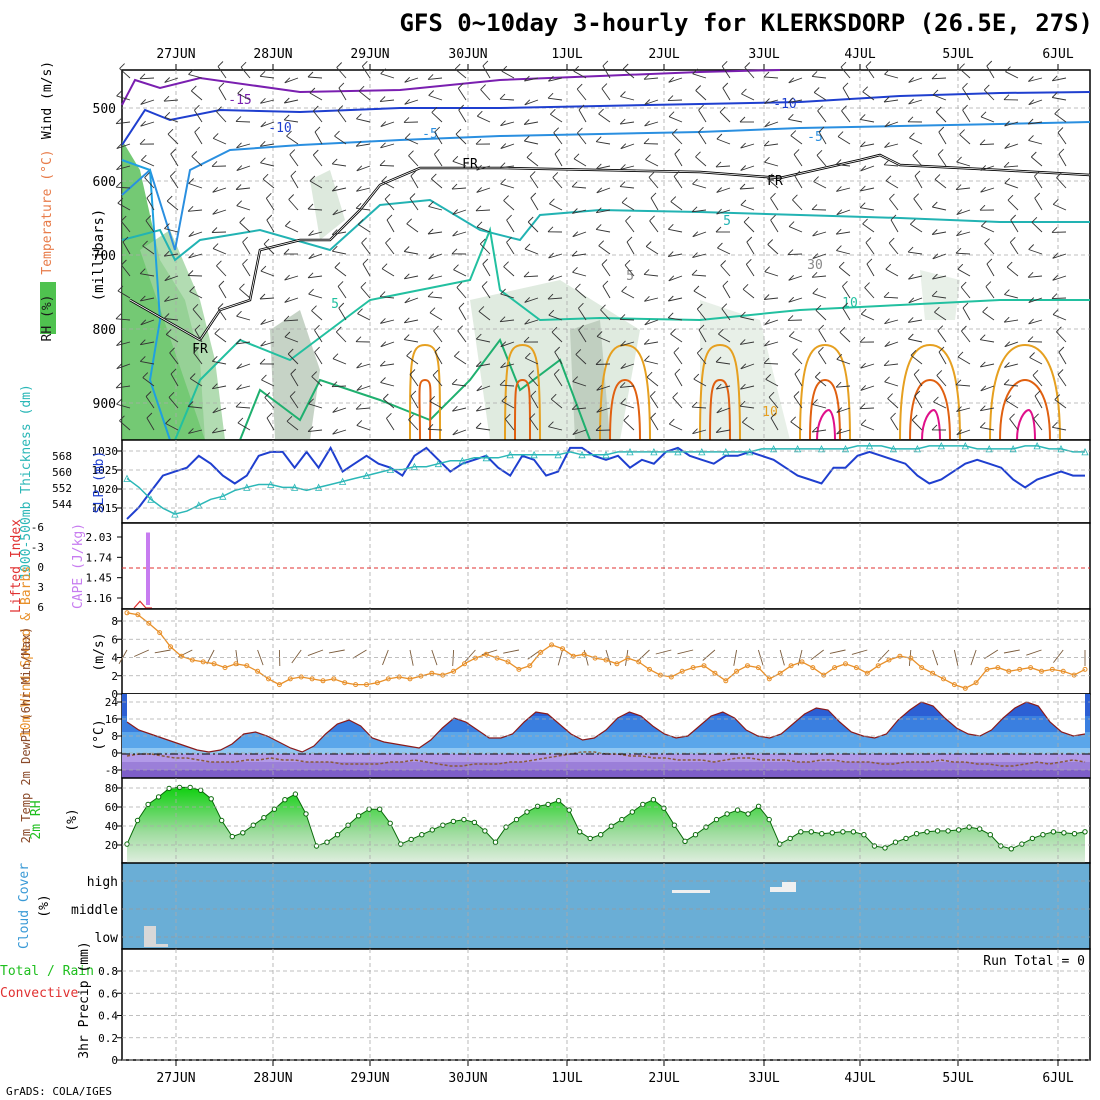 The image size is (1100, 1100). I want to click on pressure-tick: 800, so click(104, 330).